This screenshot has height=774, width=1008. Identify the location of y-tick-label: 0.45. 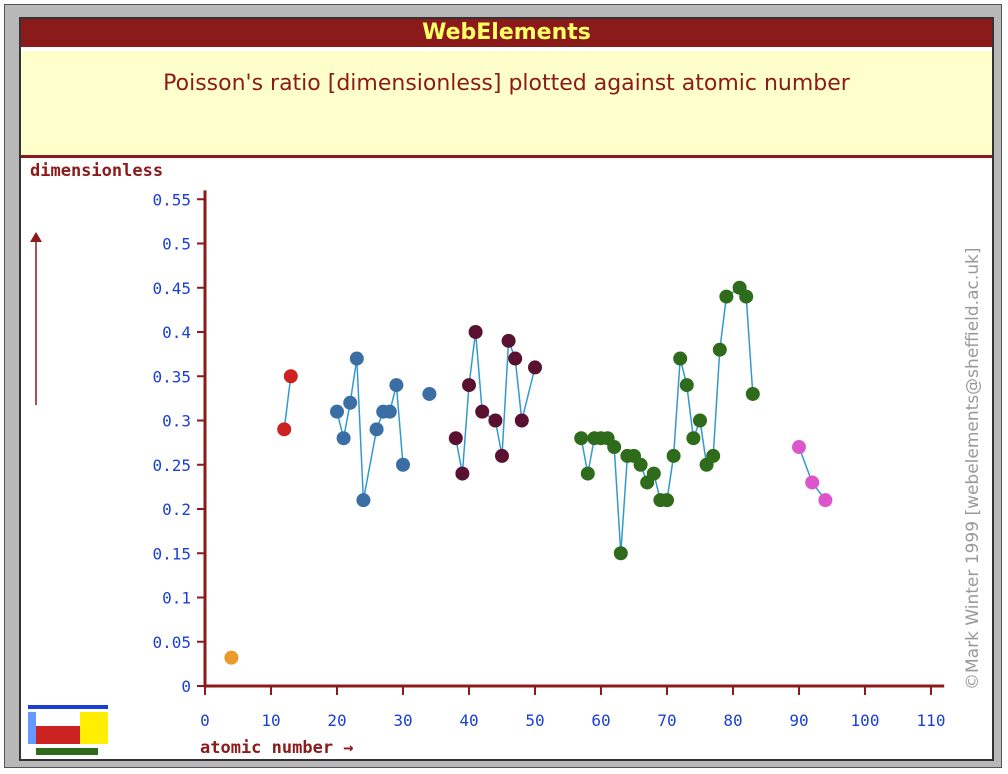
(171, 288).